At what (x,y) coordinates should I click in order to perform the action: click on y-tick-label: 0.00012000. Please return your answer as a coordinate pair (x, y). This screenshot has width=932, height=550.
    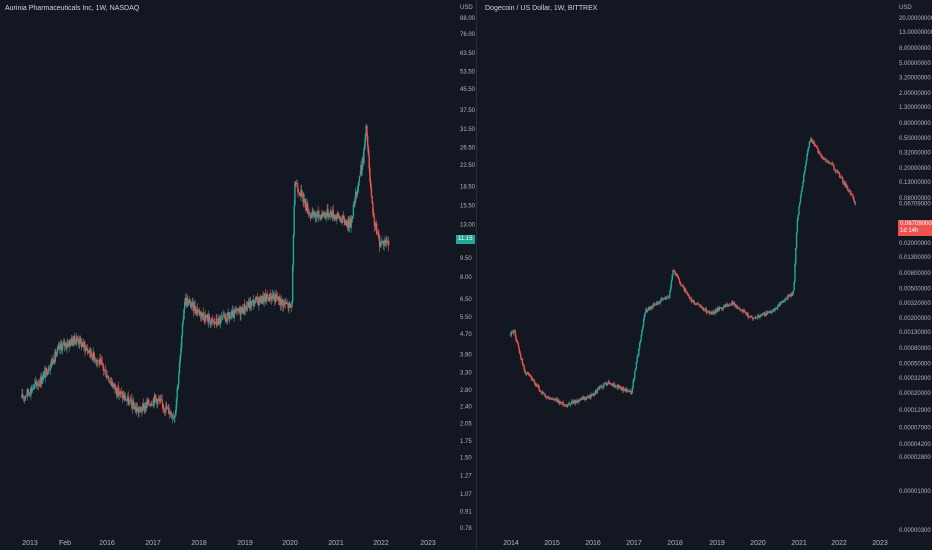
    Looking at the image, I should click on (915, 411).